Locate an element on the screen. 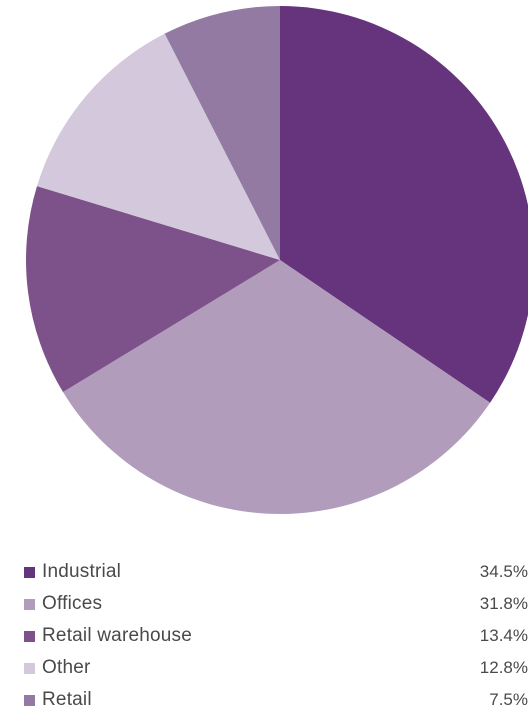 The width and height of the screenshot is (528, 716). legend-label: Industrial is located at coordinates (82, 571).